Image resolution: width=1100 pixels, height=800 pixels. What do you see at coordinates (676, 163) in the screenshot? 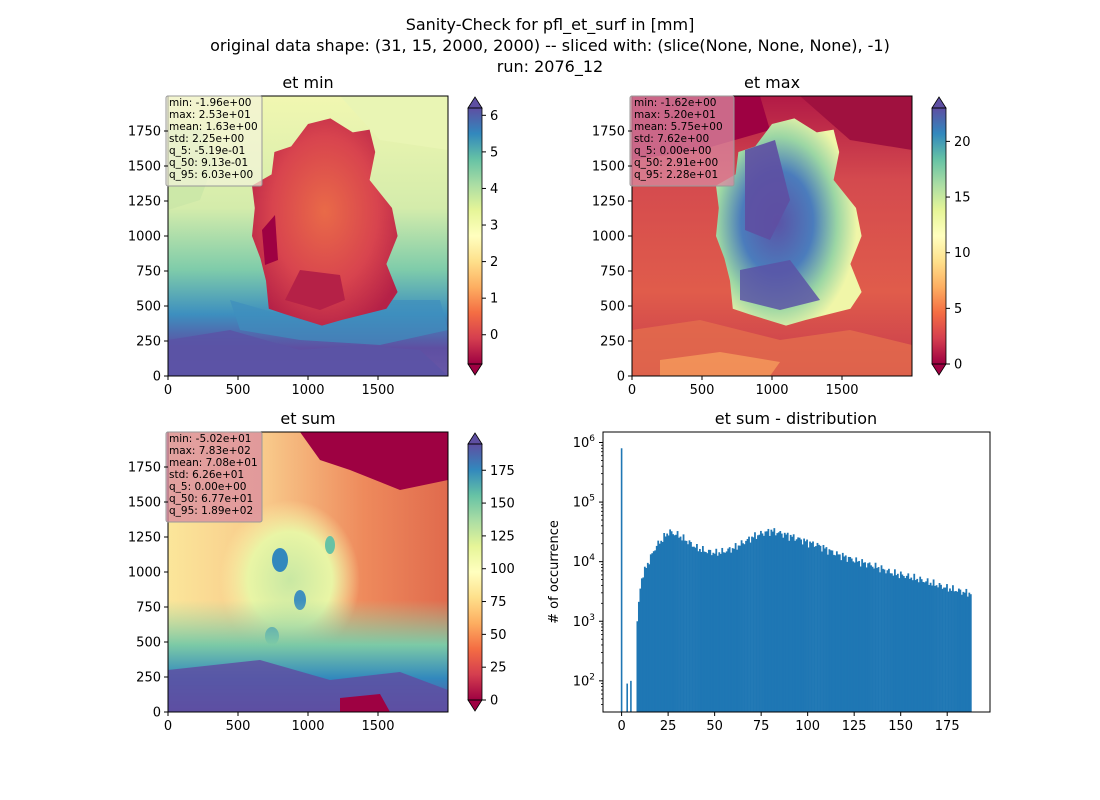
I see `stats-line: q_50: 2.91e+00` at bounding box center [676, 163].